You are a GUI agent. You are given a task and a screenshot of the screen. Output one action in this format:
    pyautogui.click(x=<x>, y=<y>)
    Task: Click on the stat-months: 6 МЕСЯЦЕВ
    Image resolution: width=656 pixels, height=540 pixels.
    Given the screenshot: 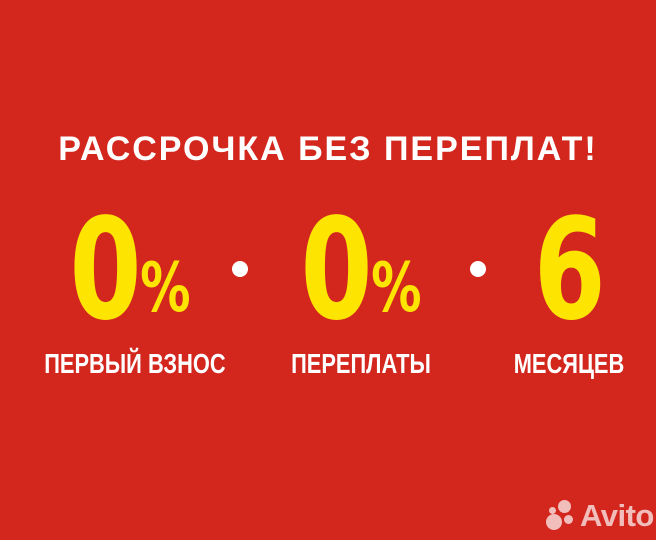 What is the action you would take?
    pyautogui.click(x=557, y=289)
    